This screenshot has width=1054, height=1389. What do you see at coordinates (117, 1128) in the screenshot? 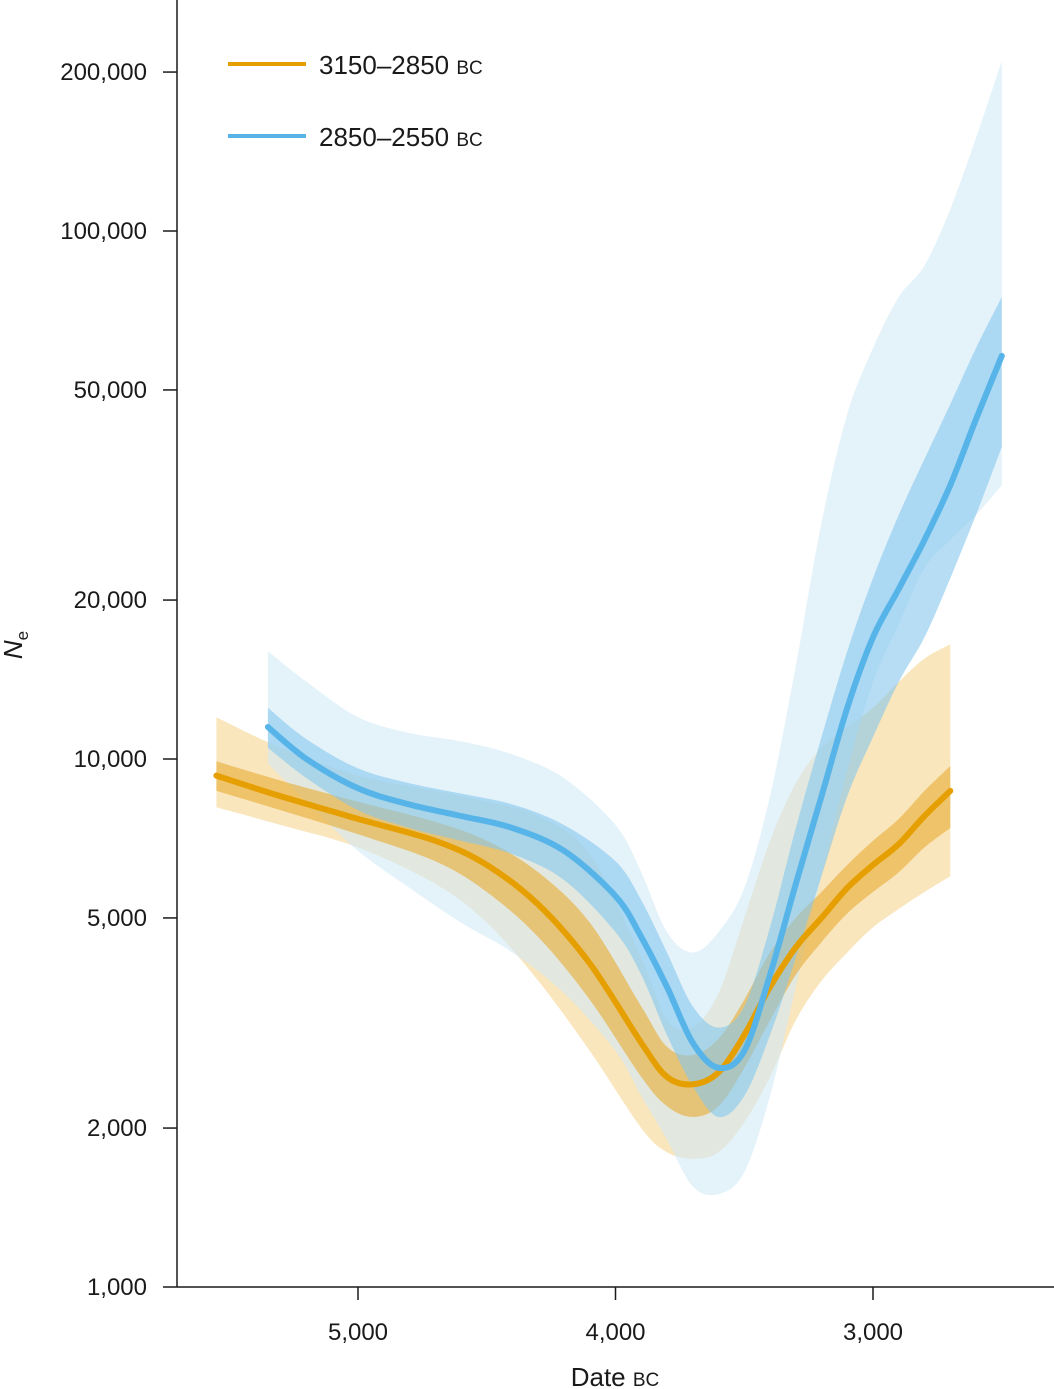
I see `y-tick-label: 2,000` at bounding box center [117, 1128].